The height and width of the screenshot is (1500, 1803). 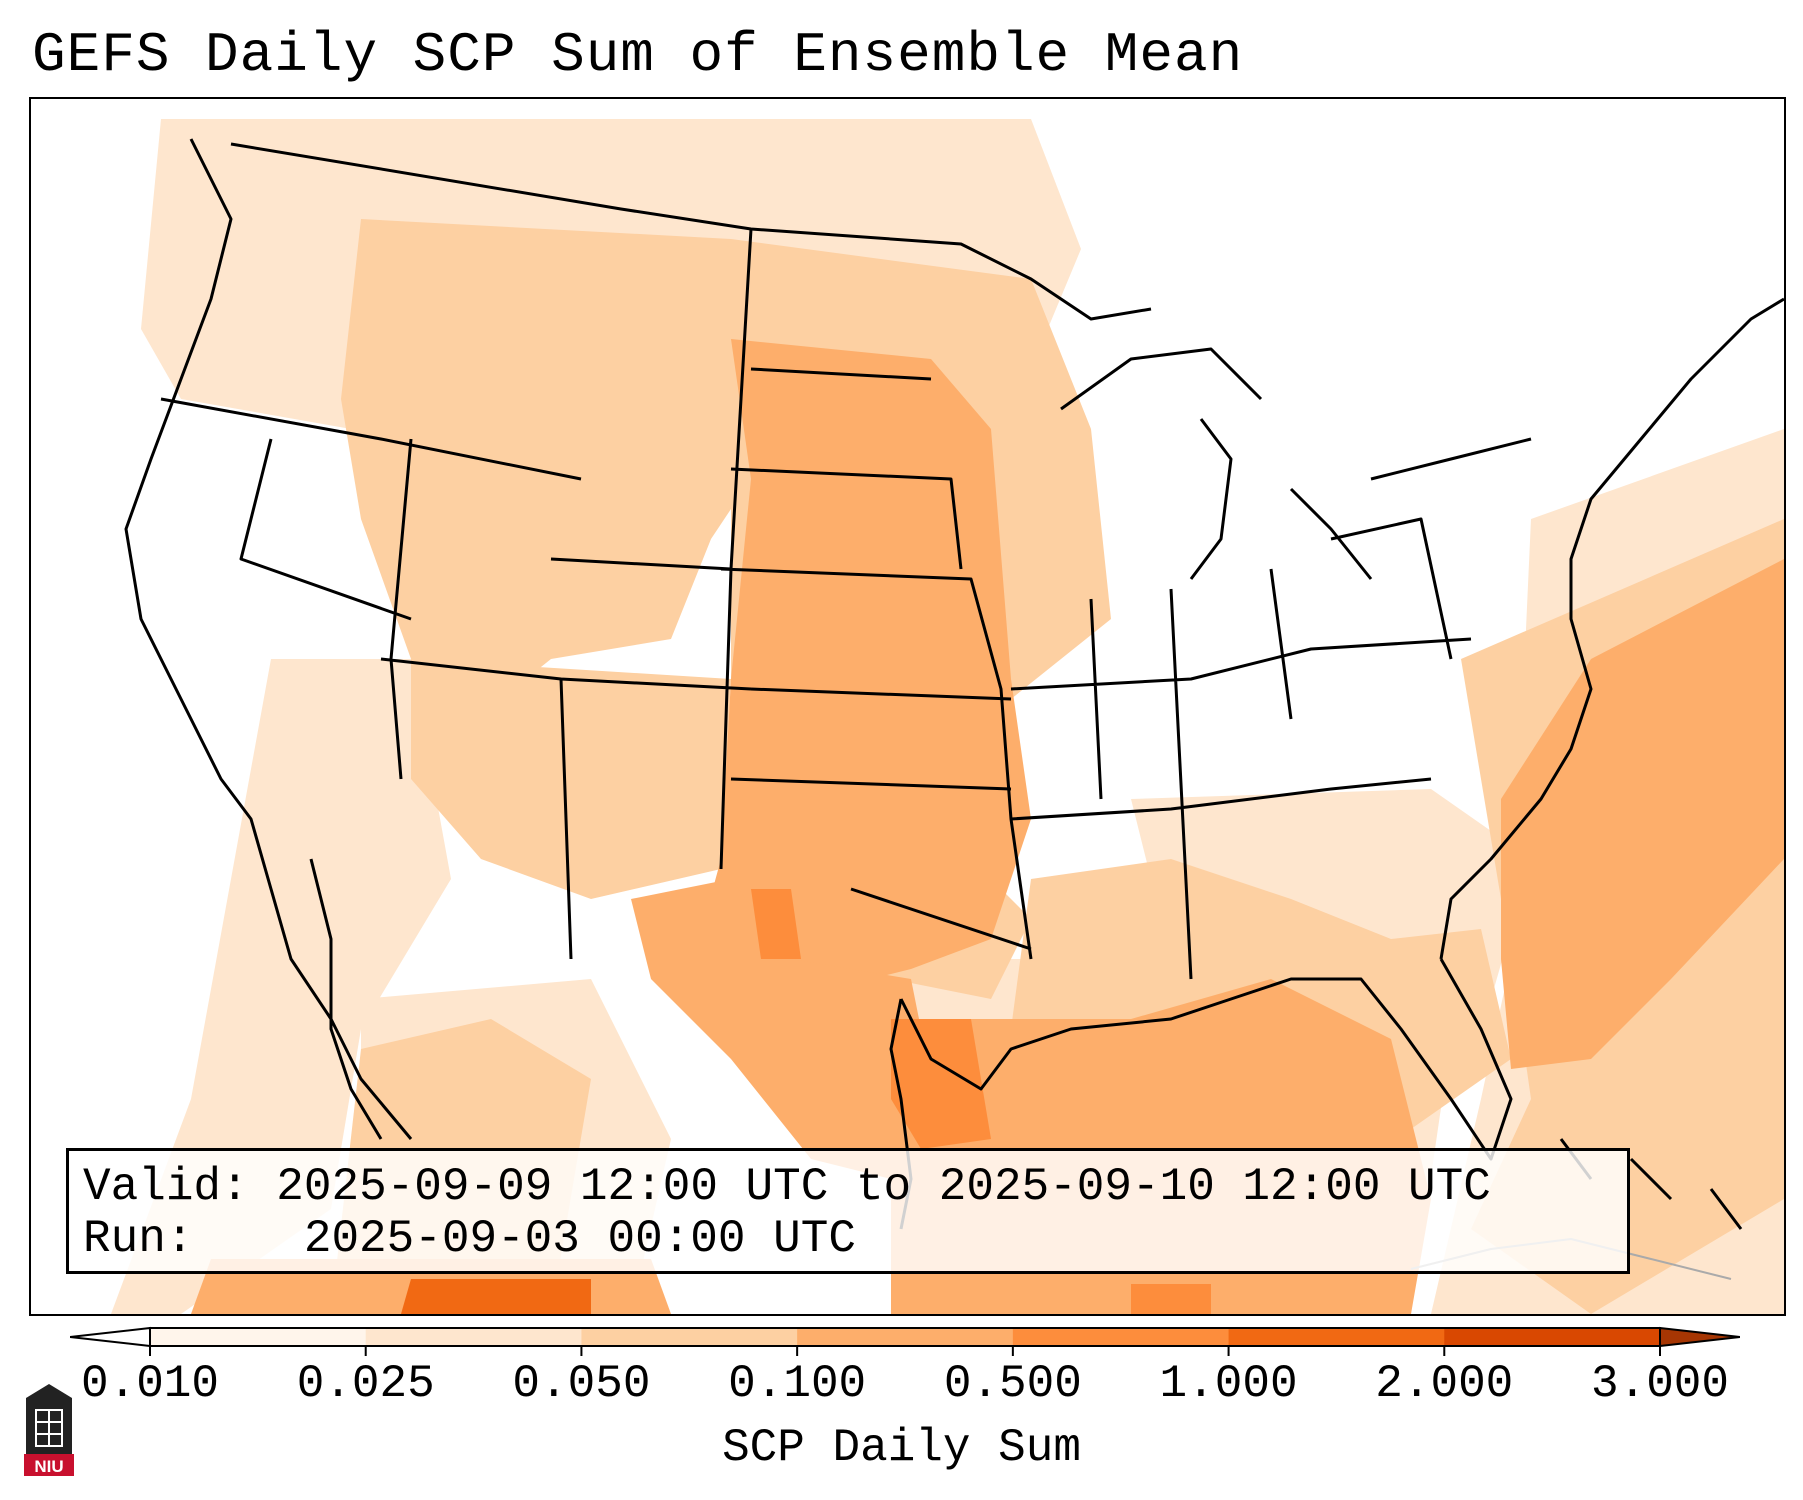 I want to click on run-line: Run: 2025-09-03 00:00 UTC, so click(x=469, y=1239).